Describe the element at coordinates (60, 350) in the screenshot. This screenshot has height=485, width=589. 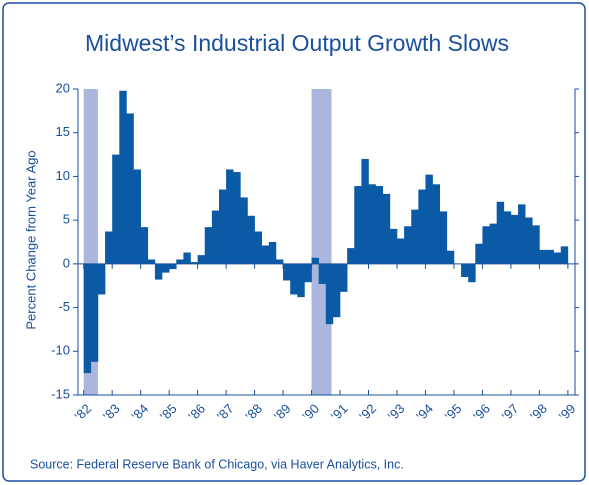
I see `y-tick-label: -10` at that location.